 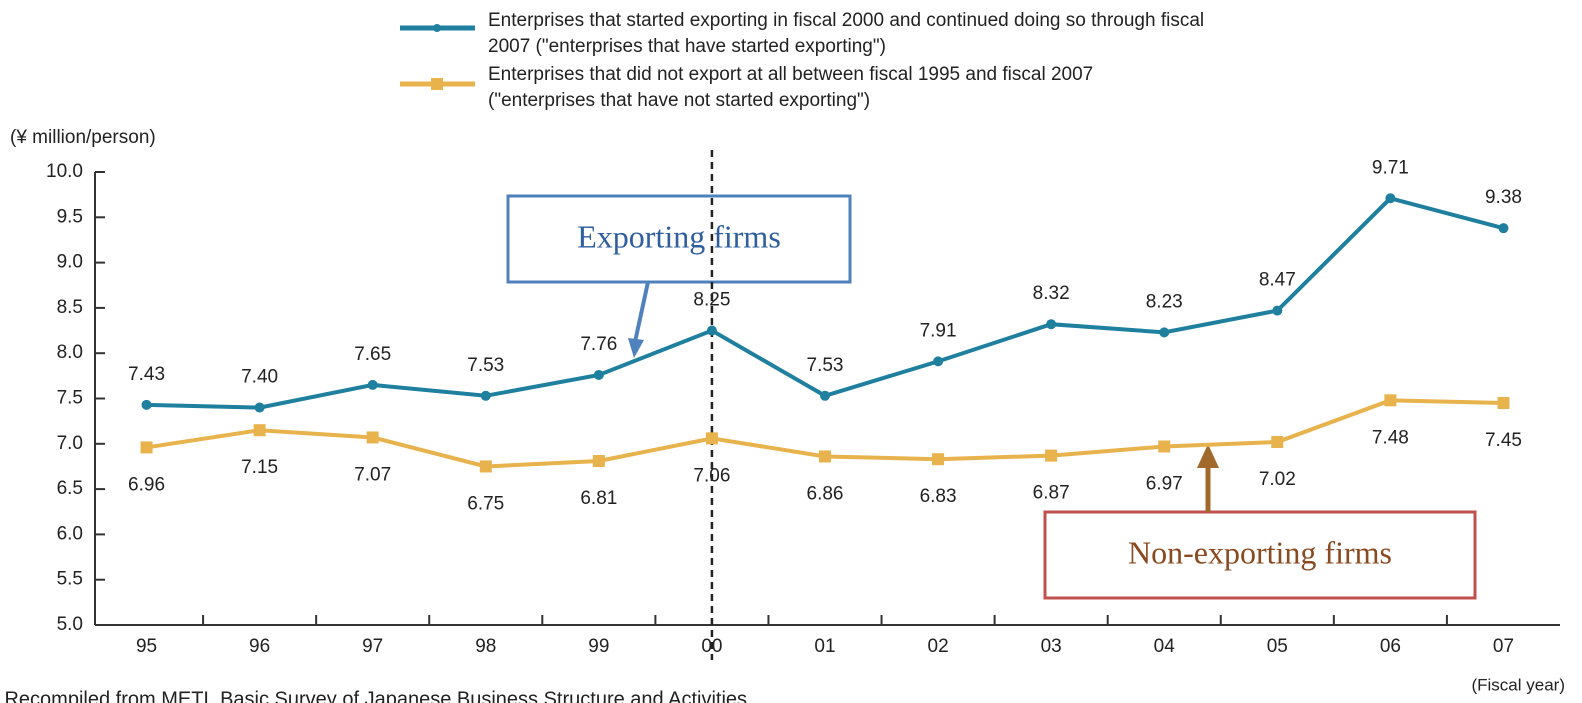 What do you see at coordinates (70, 262) in the screenshot?
I see `y-tick-label: 9.0` at bounding box center [70, 262].